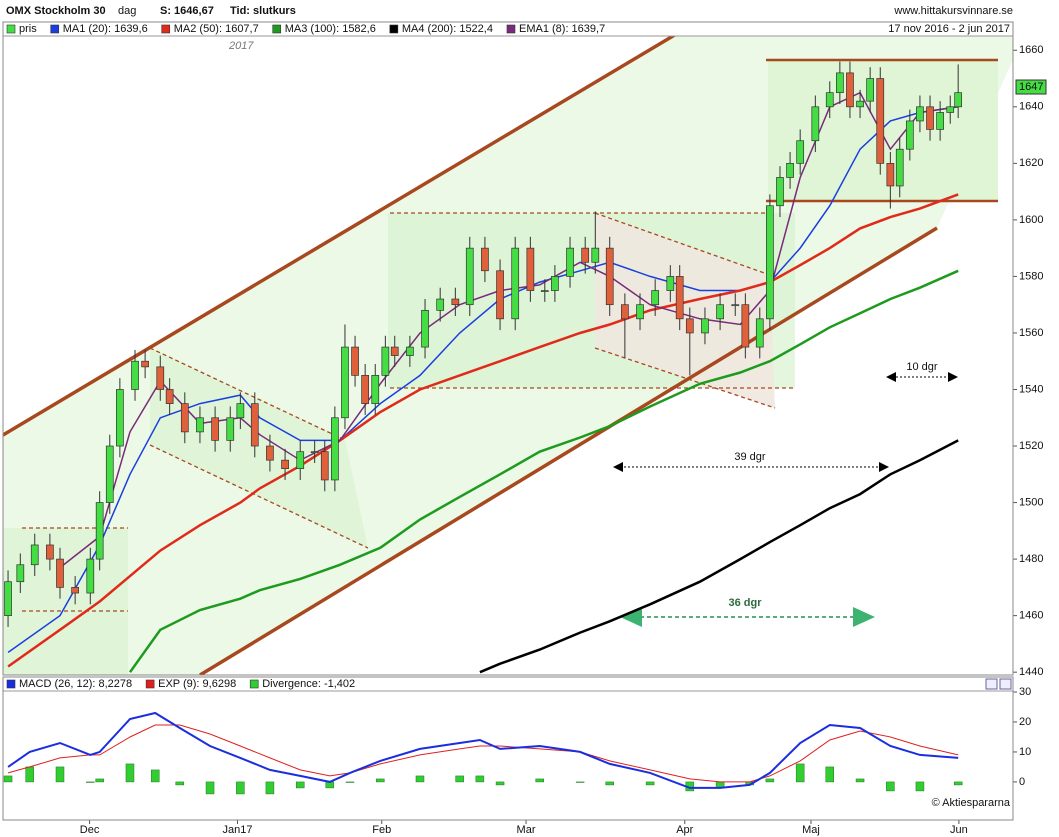 This screenshot has width=1059, height=837. What do you see at coordinates (263, 11) in the screenshot?
I see `price-mode: Tid: slutkurs` at bounding box center [263, 11].